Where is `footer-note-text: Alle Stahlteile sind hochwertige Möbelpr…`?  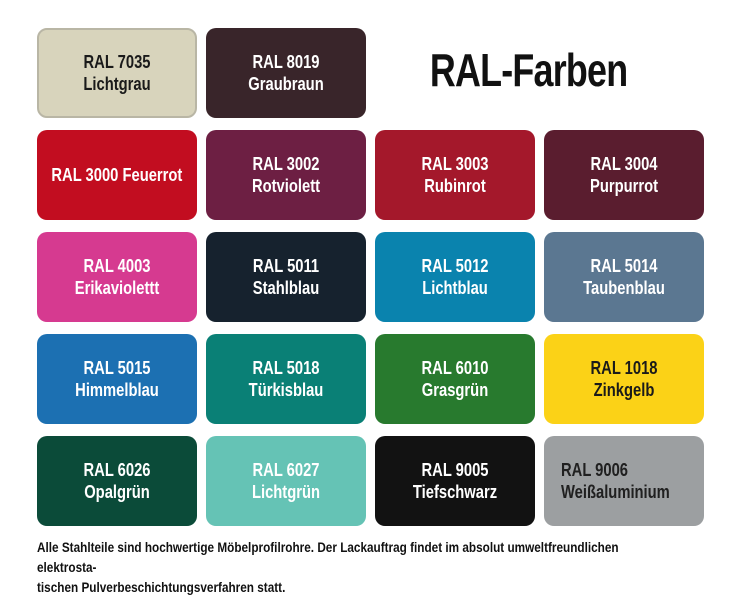
footer-note-text: Alle Stahlteile sind hochwertige Möbelpr… is located at coordinates (328, 567).